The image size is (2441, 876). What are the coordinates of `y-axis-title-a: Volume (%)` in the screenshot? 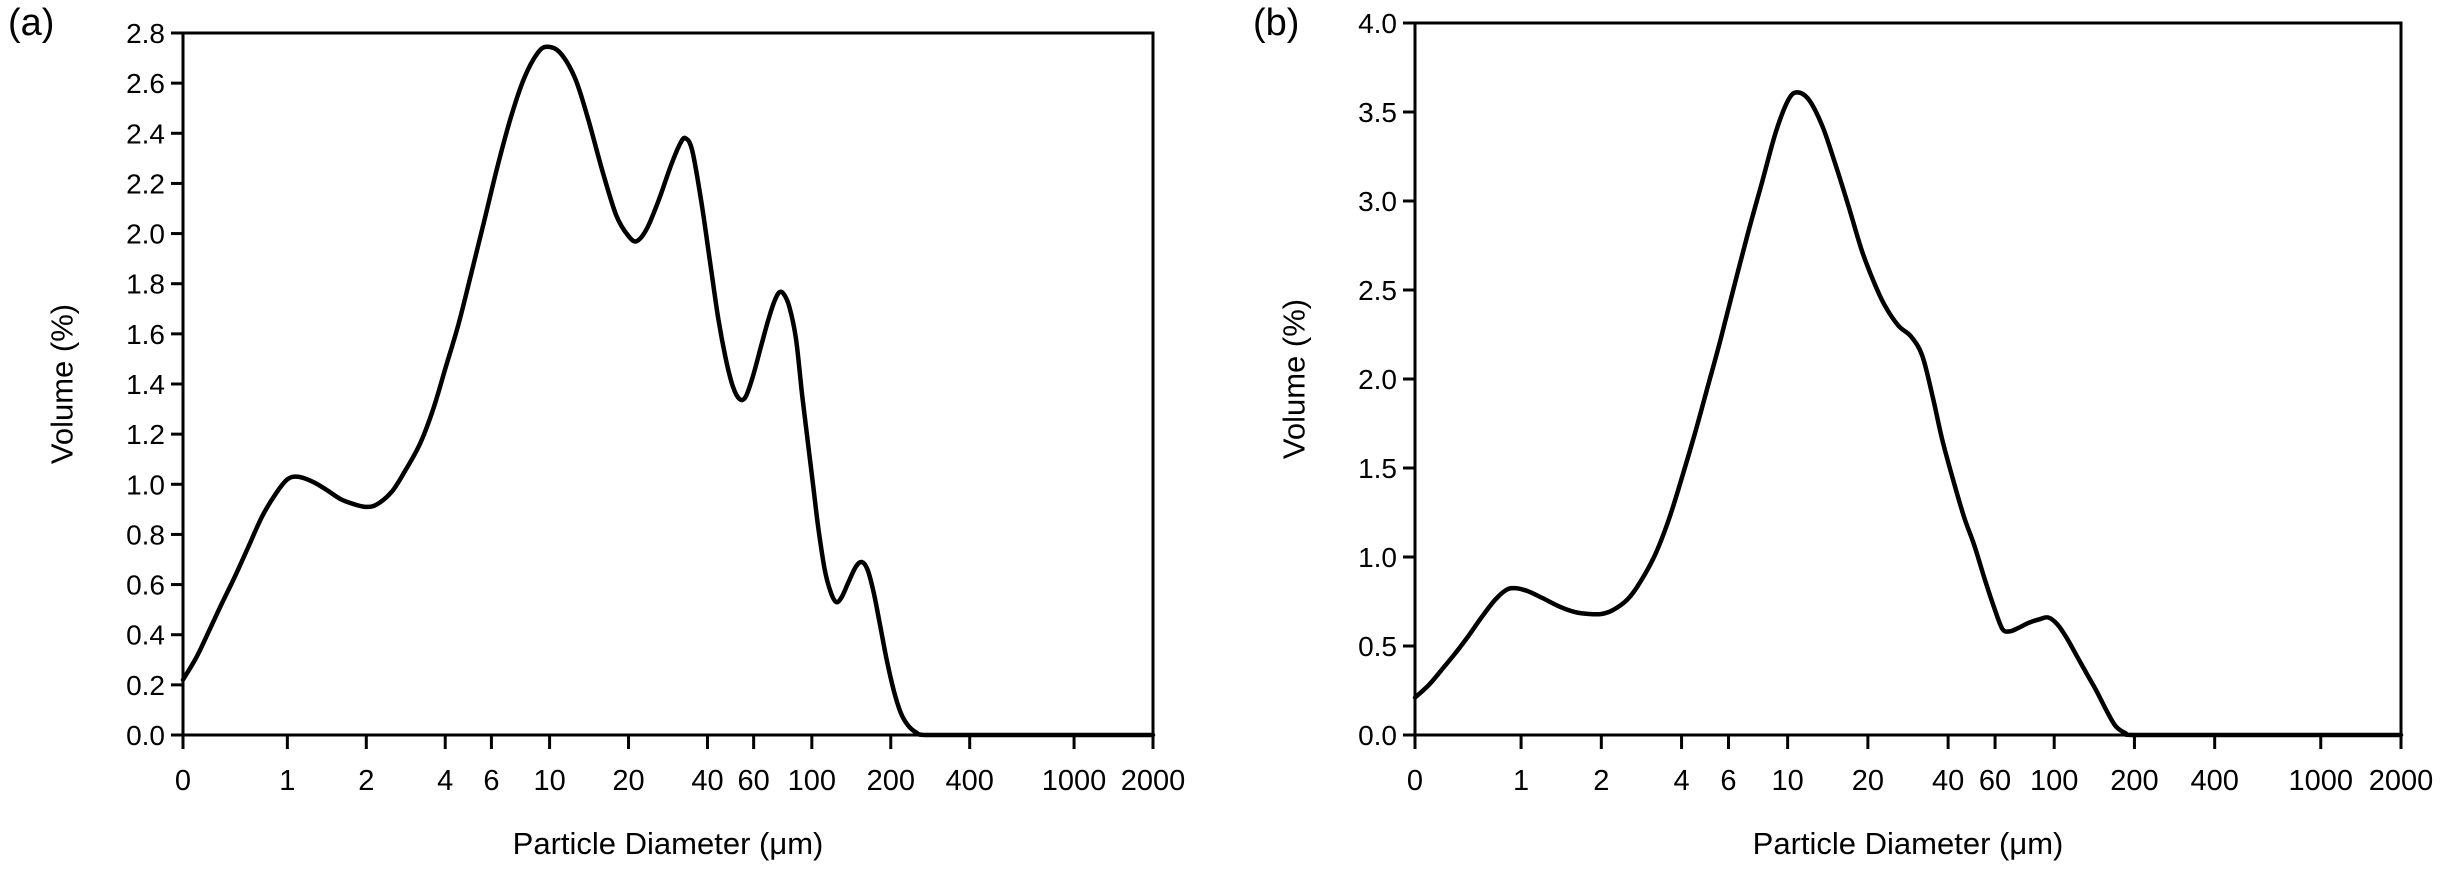 It's located at (62, 384).